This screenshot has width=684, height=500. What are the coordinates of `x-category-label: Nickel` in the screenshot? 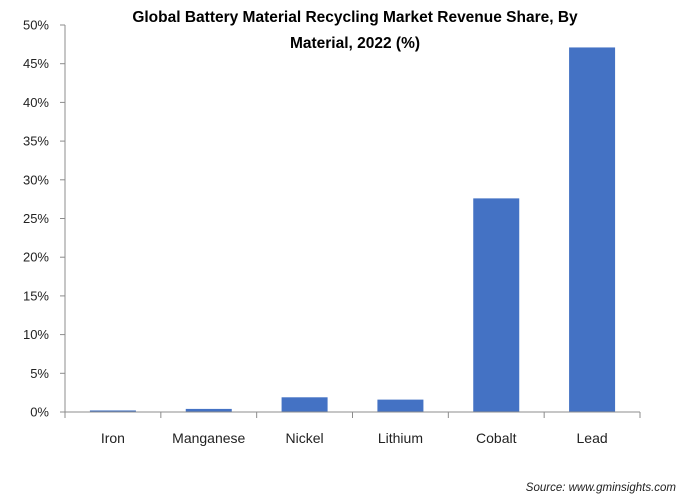 It's located at (305, 438).